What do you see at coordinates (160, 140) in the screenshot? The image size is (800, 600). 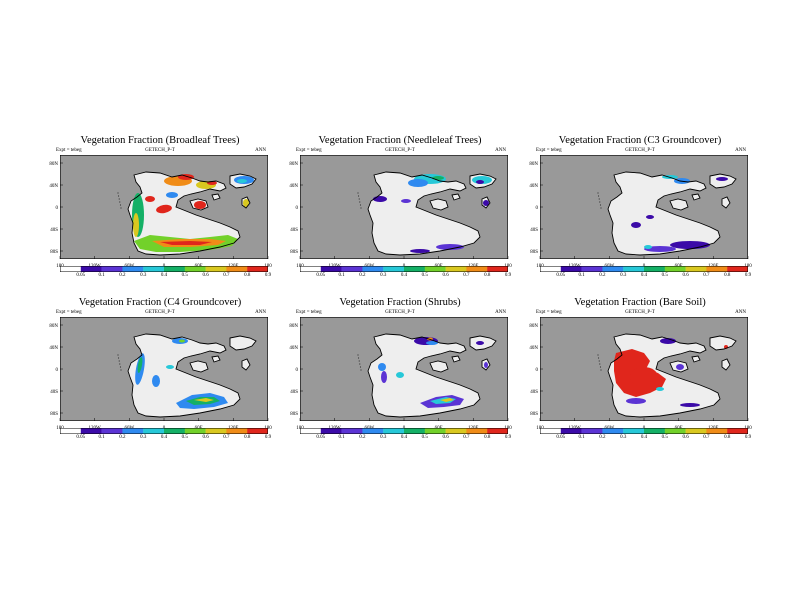 I see `panel-title: Vegetation Fraction (Broadleaf Trees)` at bounding box center [160, 140].